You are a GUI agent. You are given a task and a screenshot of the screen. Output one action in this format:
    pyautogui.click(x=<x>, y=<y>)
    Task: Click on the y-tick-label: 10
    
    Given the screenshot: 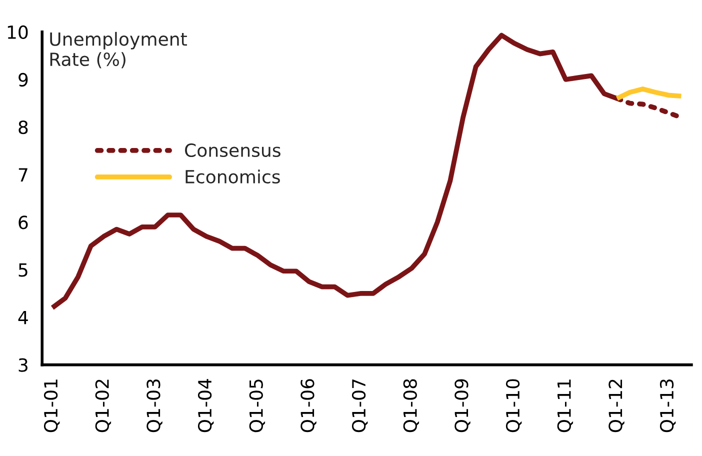 What is the action you would take?
    pyautogui.click(x=18, y=32)
    